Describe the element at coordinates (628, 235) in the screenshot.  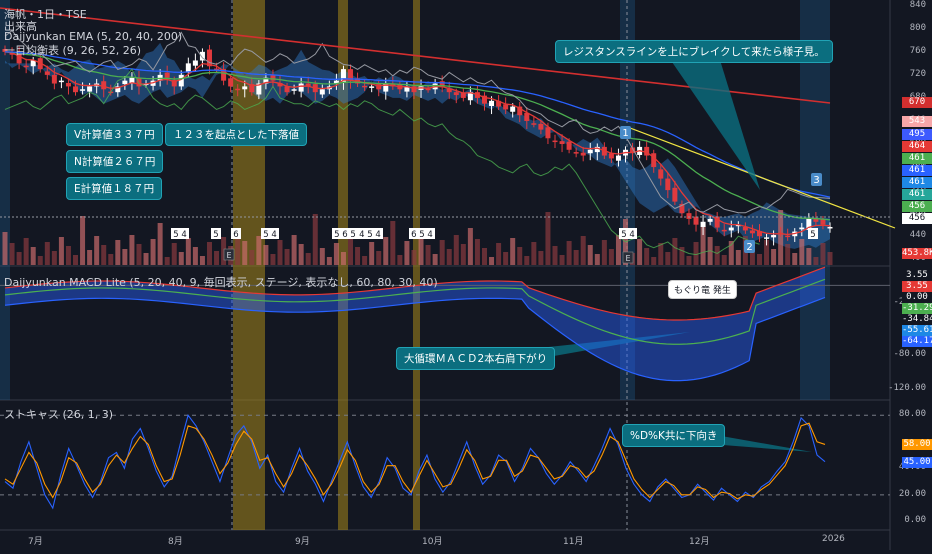
I see `stage-mark-label: 5 4` at that location.